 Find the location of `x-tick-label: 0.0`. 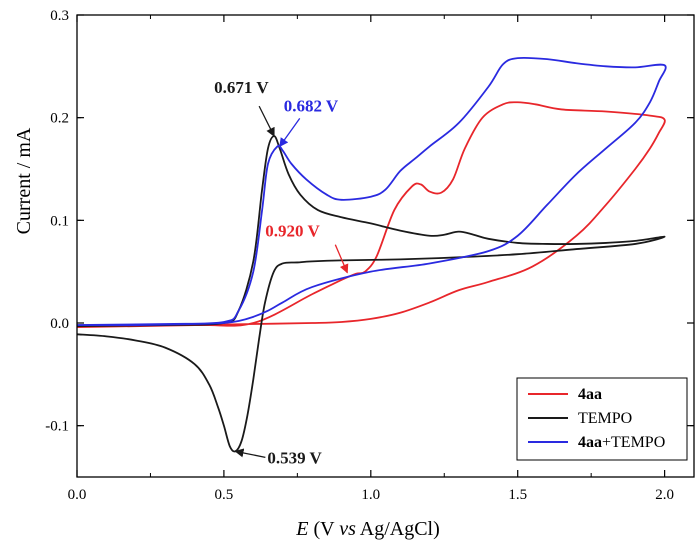

x-tick-label: 0.0 is located at coordinates (77, 495).